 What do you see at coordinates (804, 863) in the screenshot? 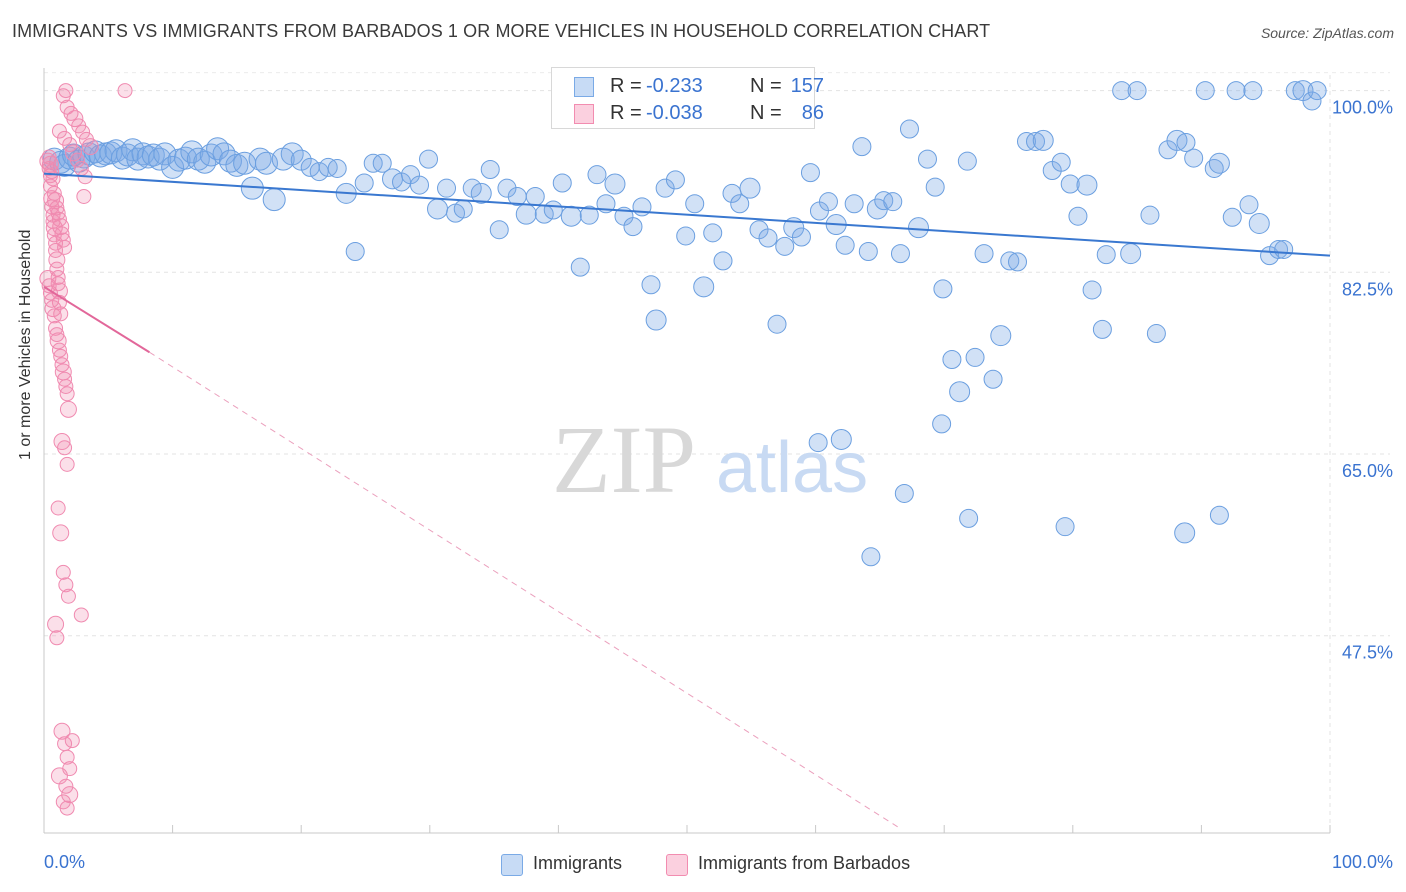
I see `legend-label: Immigrants from Barbados` at bounding box center [804, 863].